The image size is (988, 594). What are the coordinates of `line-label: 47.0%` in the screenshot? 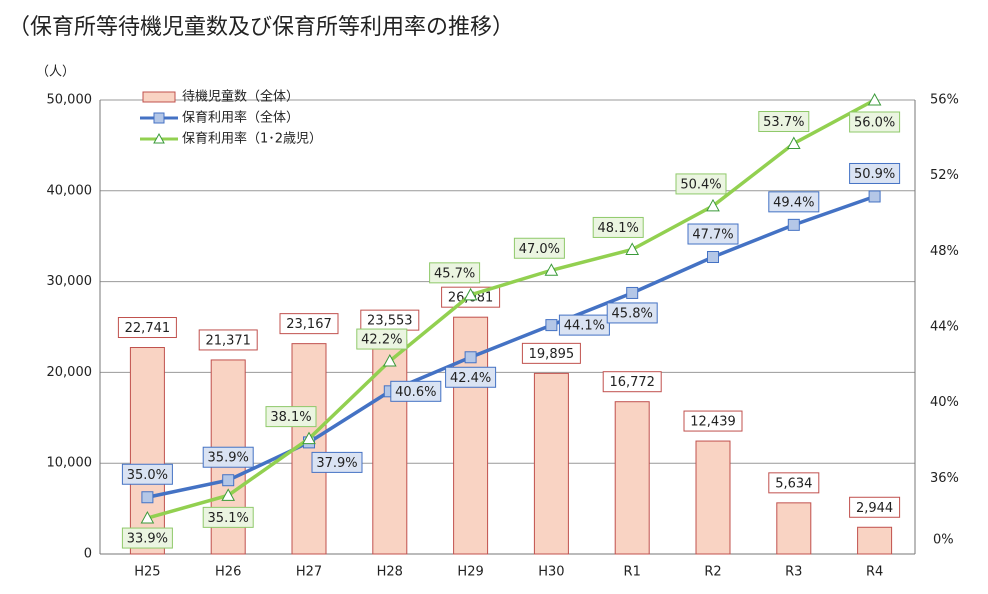 It's located at (539, 248).